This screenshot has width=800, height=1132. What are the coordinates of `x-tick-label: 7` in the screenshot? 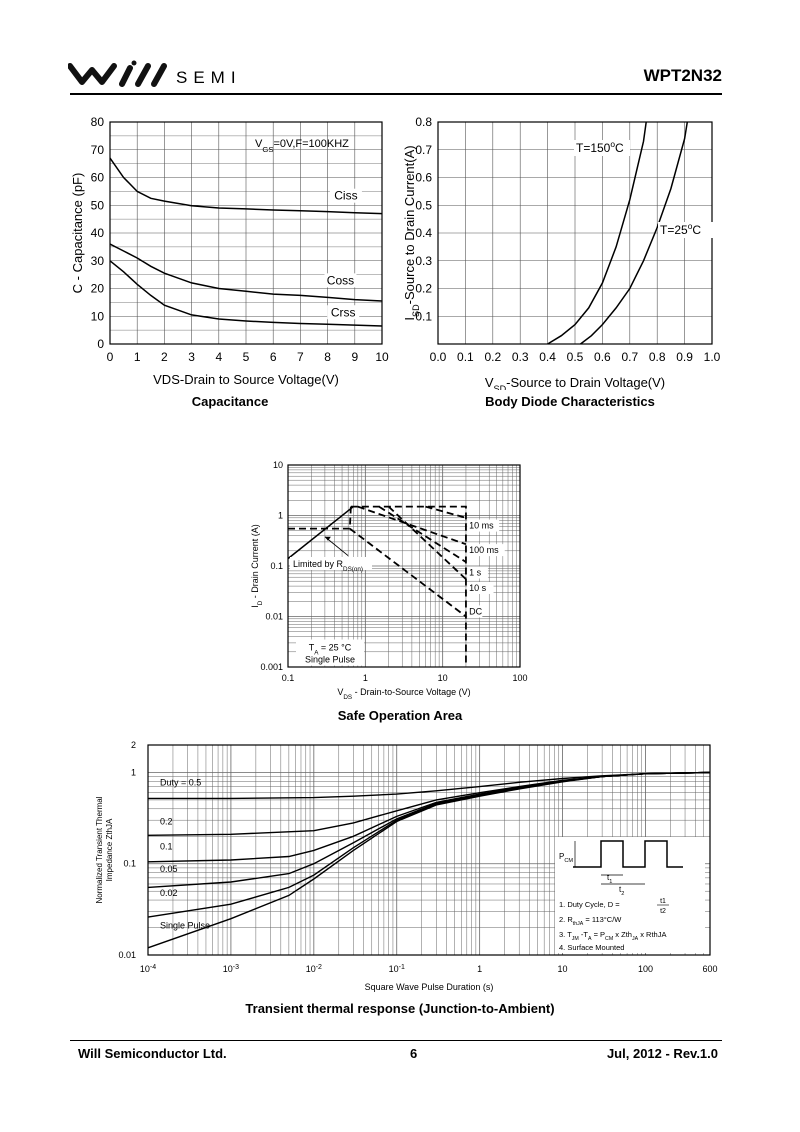 It's located at (300, 357).